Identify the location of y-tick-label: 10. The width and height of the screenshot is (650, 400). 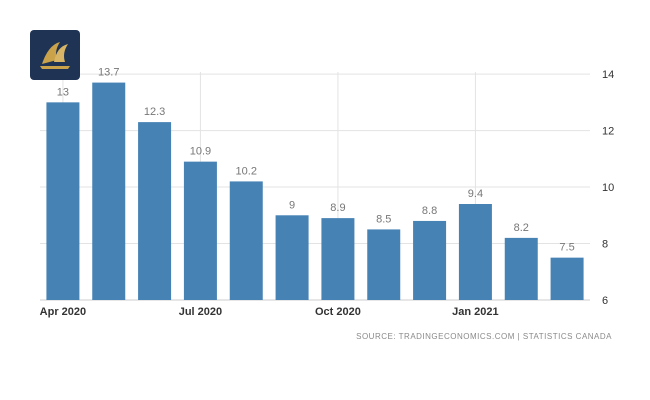
(608, 188).